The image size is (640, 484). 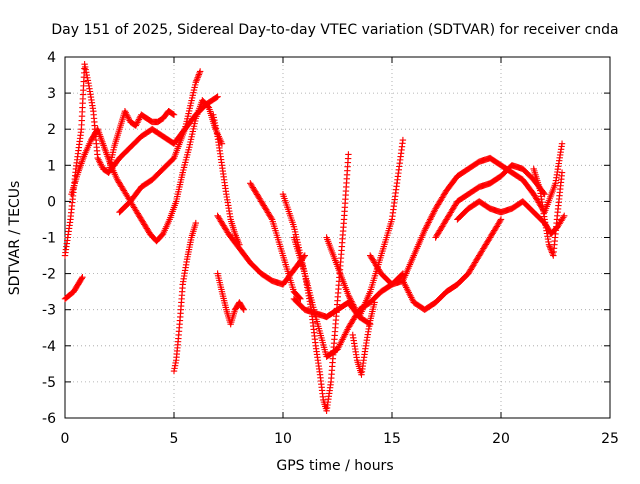 What do you see at coordinates (501, 439) in the screenshot?
I see `x-tick-label: 20` at bounding box center [501, 439].